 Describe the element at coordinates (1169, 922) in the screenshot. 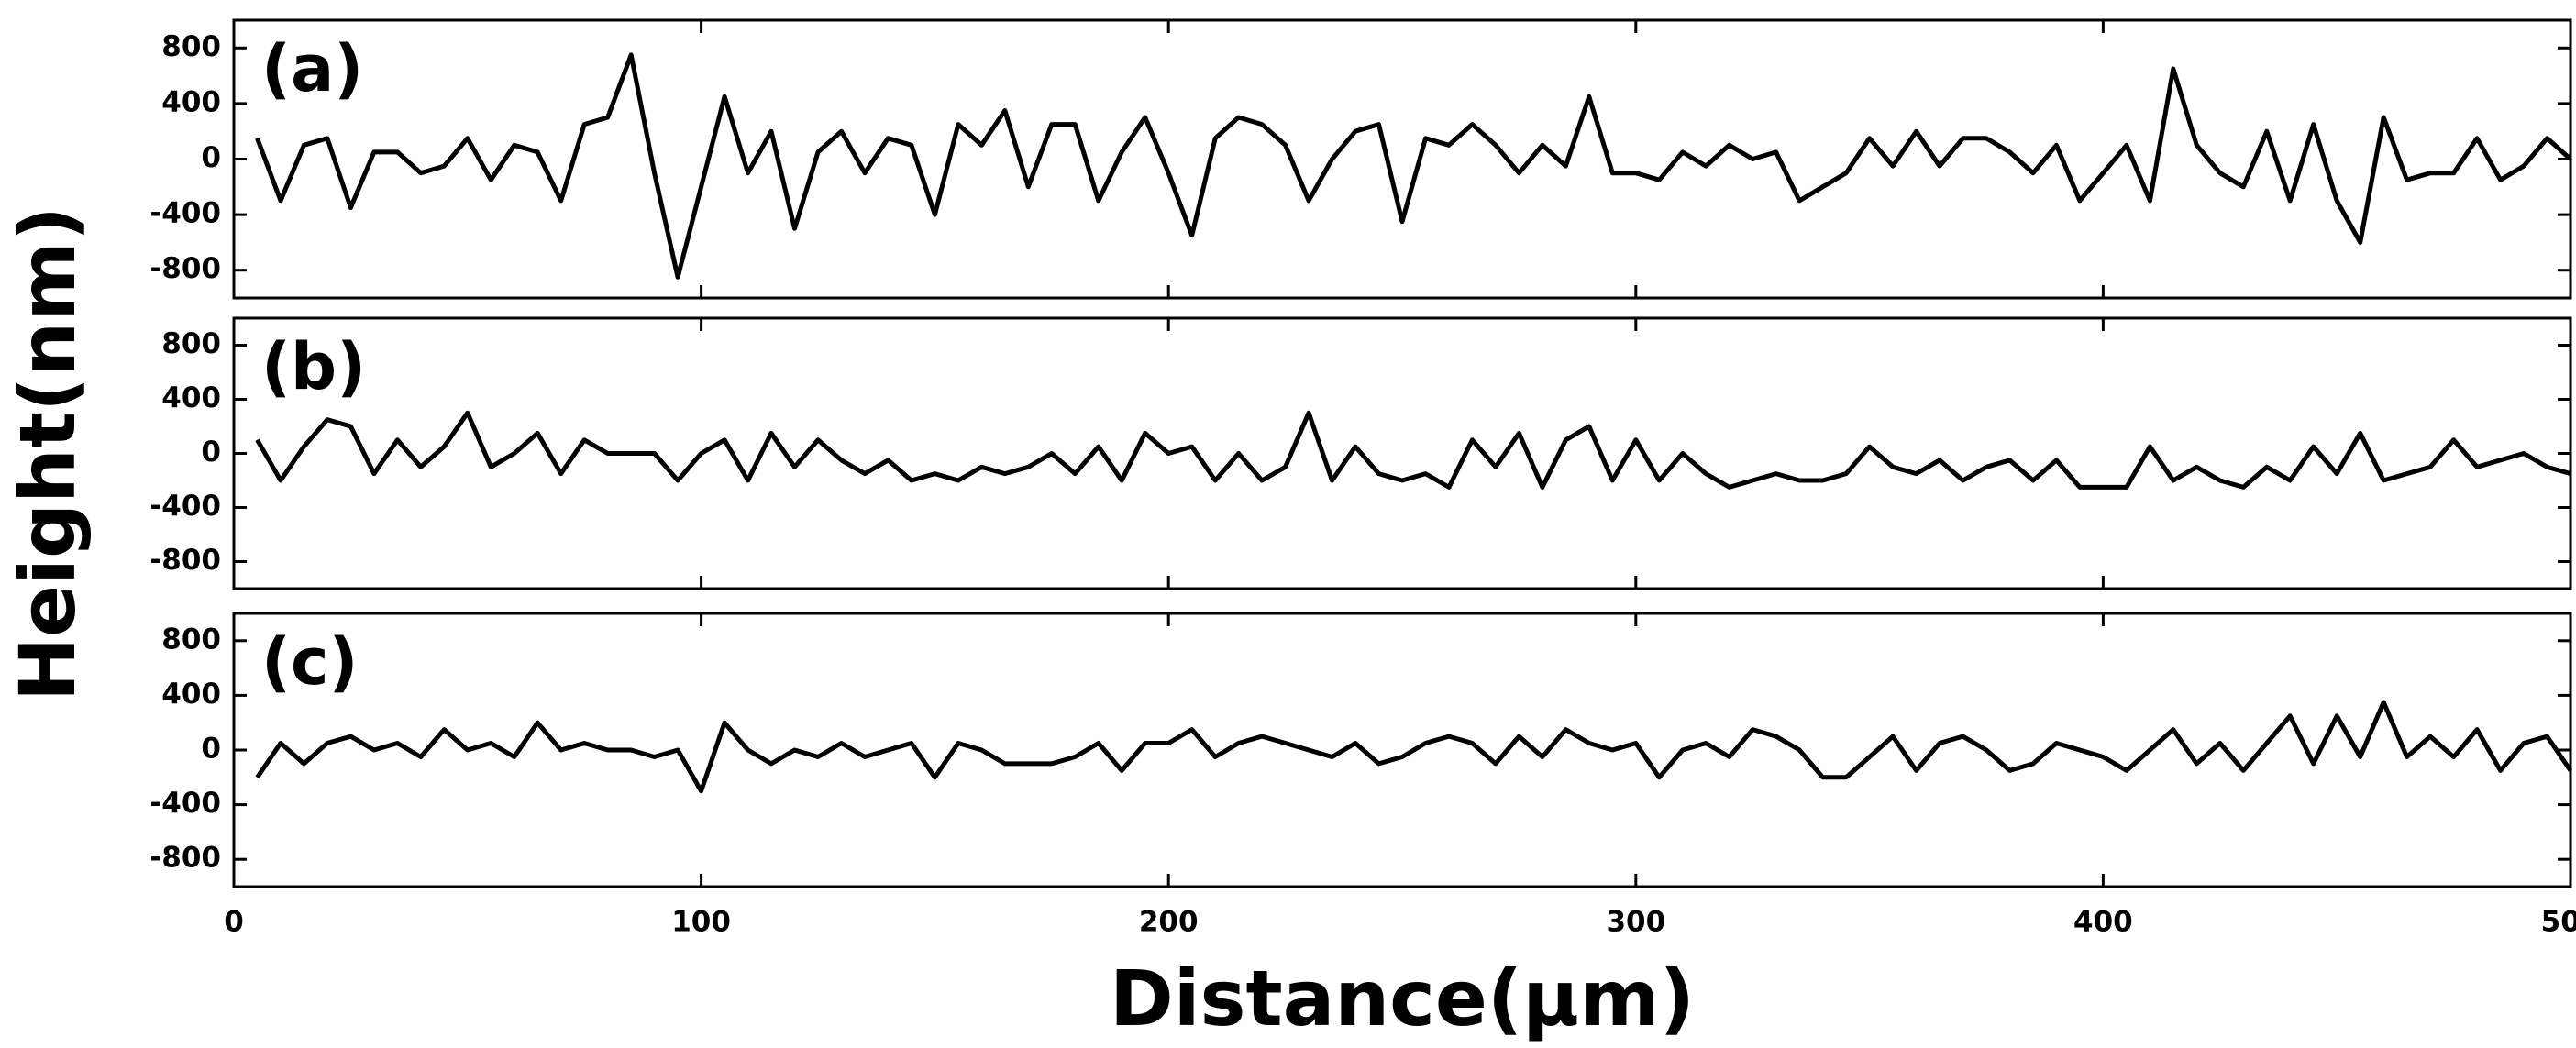

I see `x-tick-label: 200` at that location.